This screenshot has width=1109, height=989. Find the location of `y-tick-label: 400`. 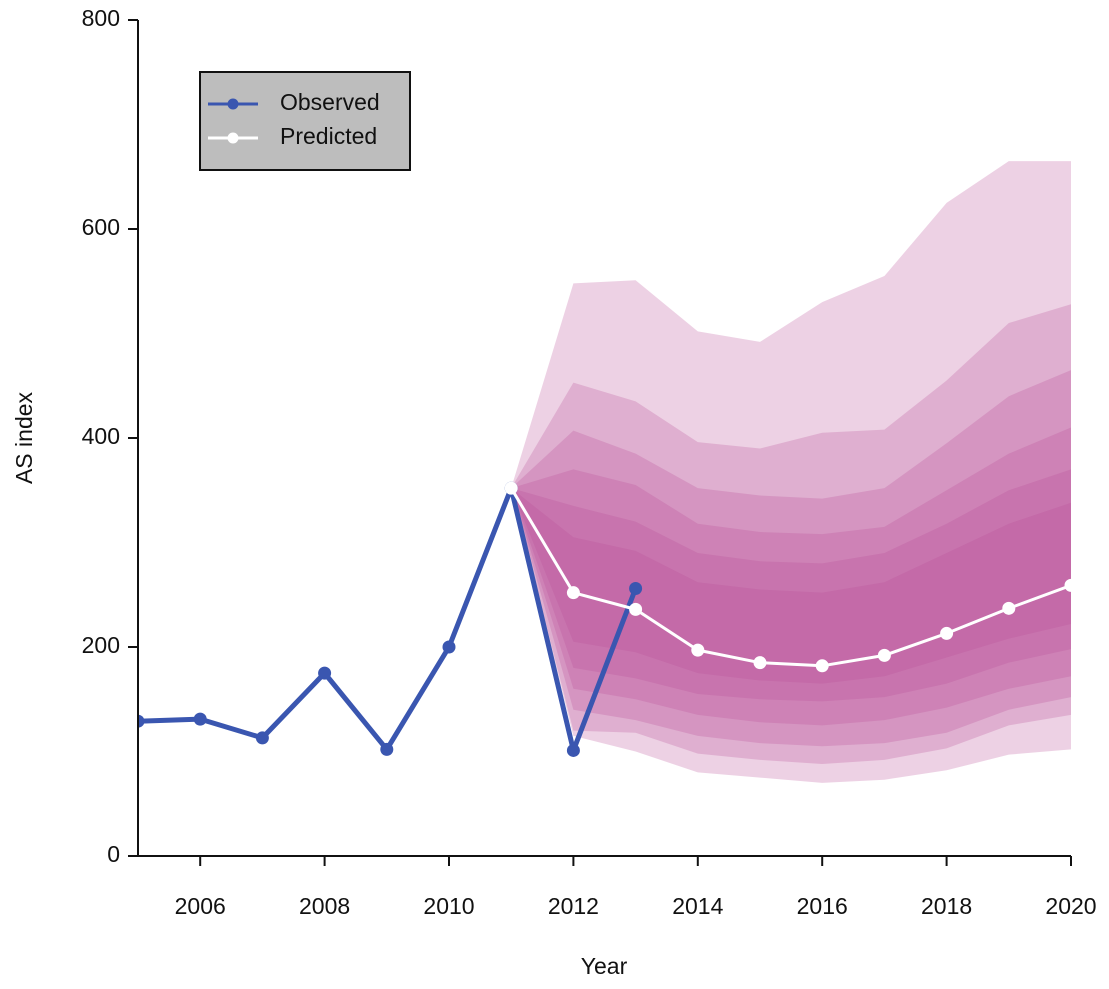

y-tick-label: 400 is located at coordinates (101, 436).